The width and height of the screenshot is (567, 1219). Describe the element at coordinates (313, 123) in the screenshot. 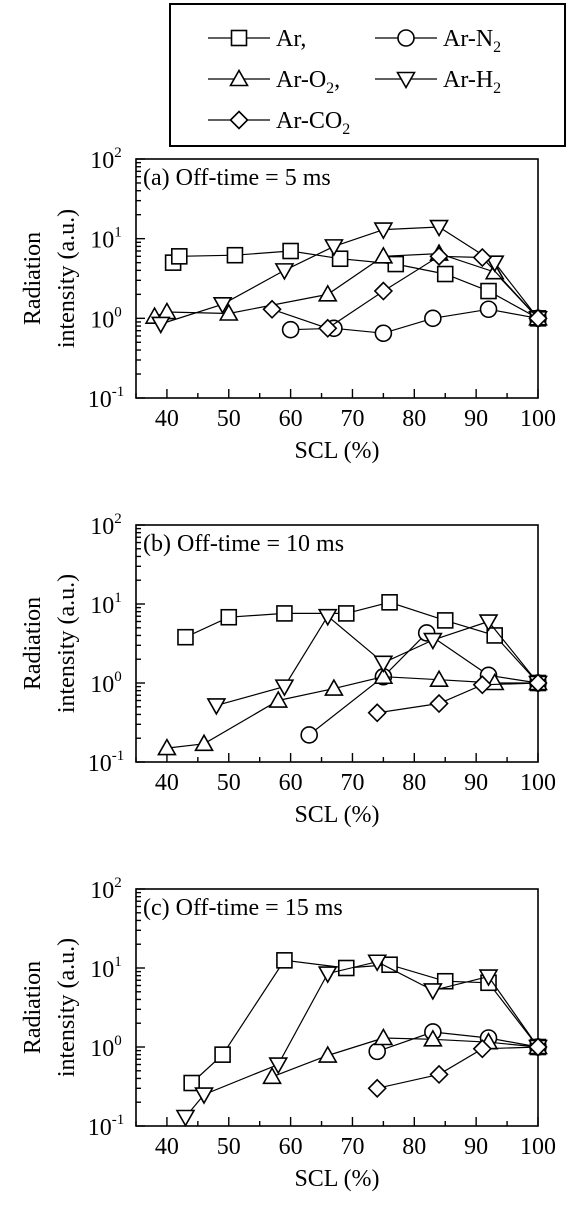

I see `legend-label: Ar-CO2` at that location.